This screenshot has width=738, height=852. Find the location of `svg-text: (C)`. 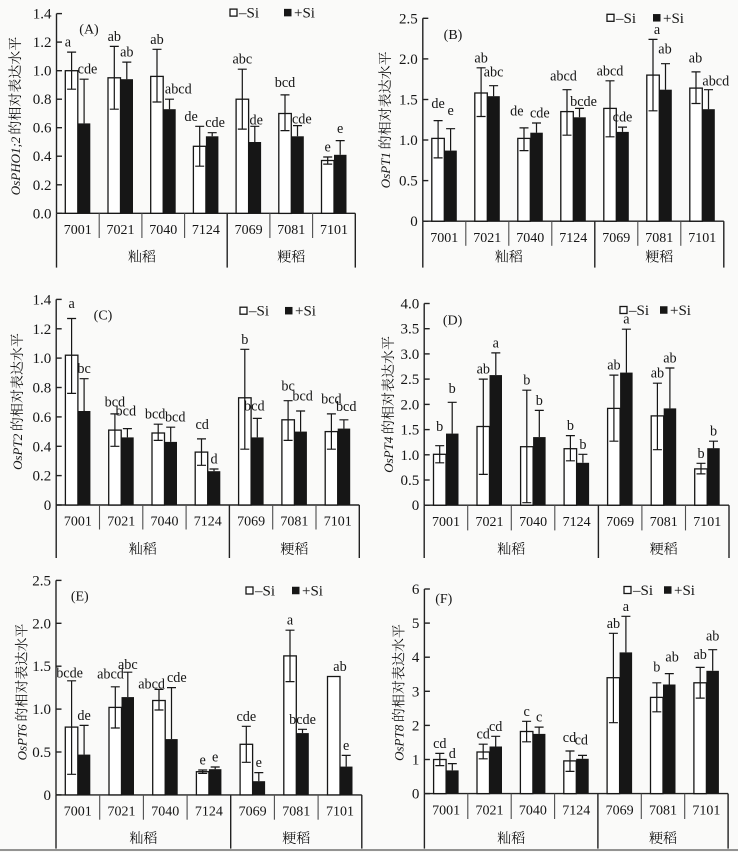

svg-text: (C) is located at coordinates (103, 316).